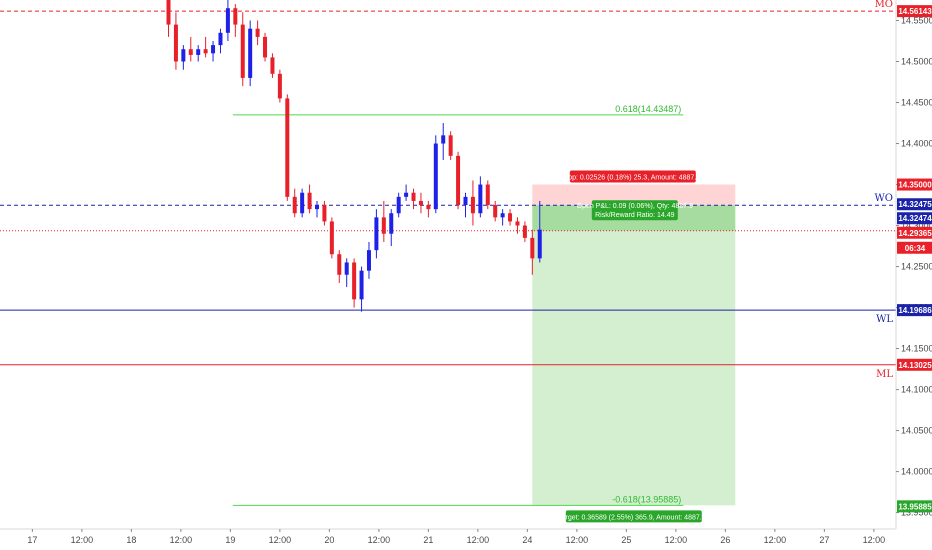  I want to click on x-tick-label: 24, so click(527, 540).